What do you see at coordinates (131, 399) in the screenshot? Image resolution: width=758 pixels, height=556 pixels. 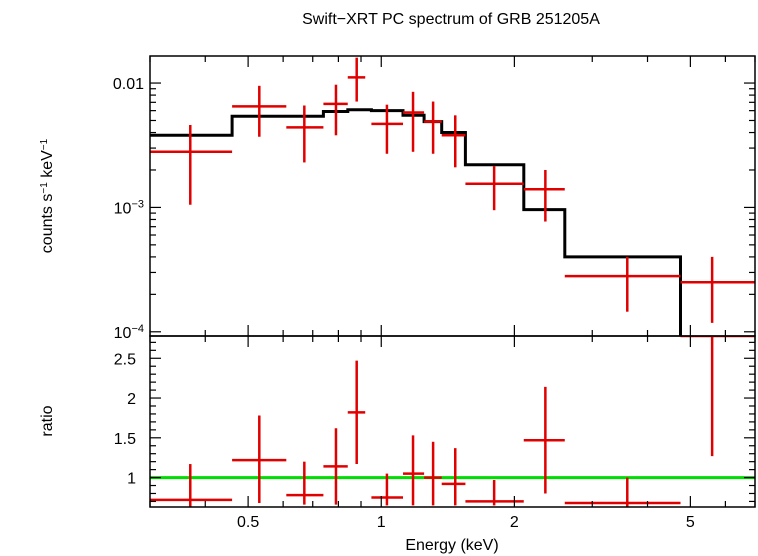 I see `y-tick-label: 2` at bounding box center [131, 399].